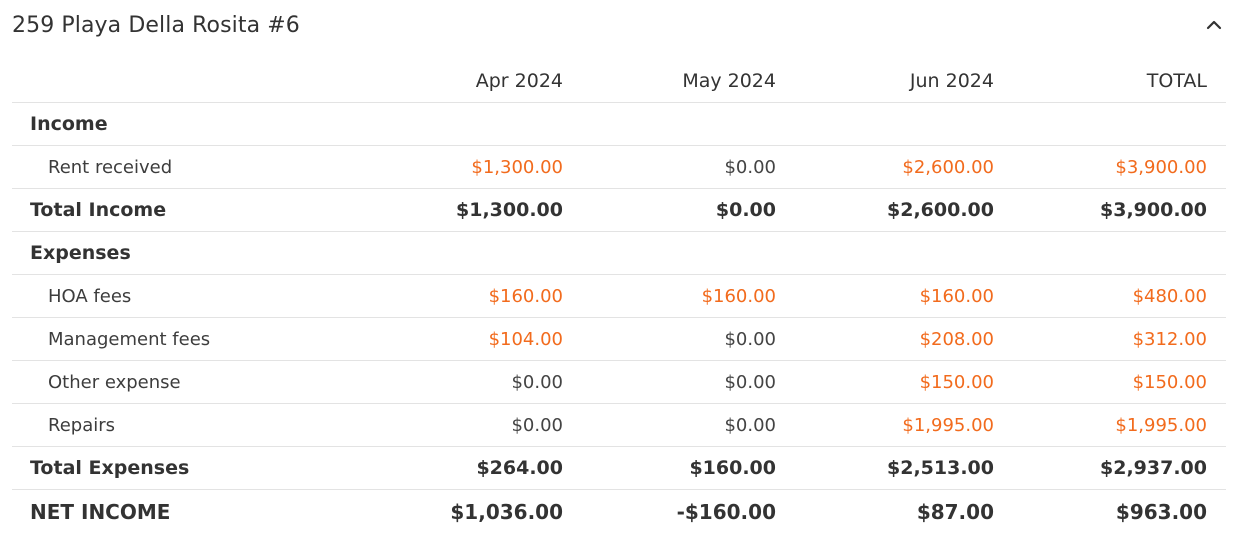  I want to click on table-row-section: Expenses, so click(619, 253).